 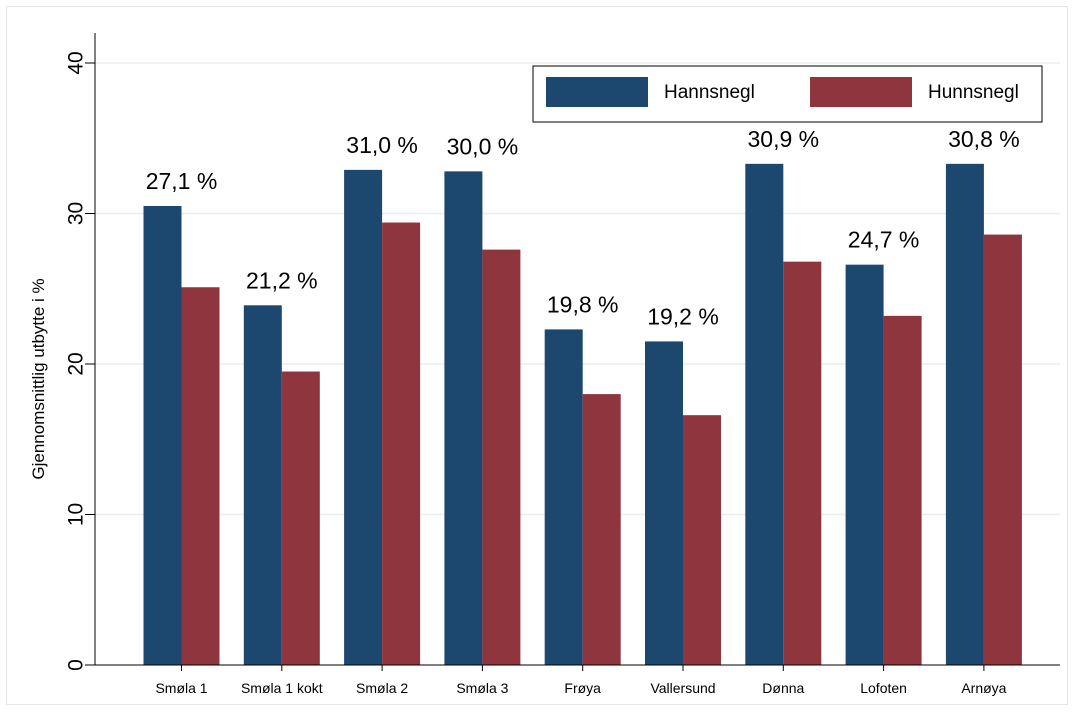 I want to click on y-axis-title: Gjennomsnittlig utbytte i %, so click(x=38, y=378).